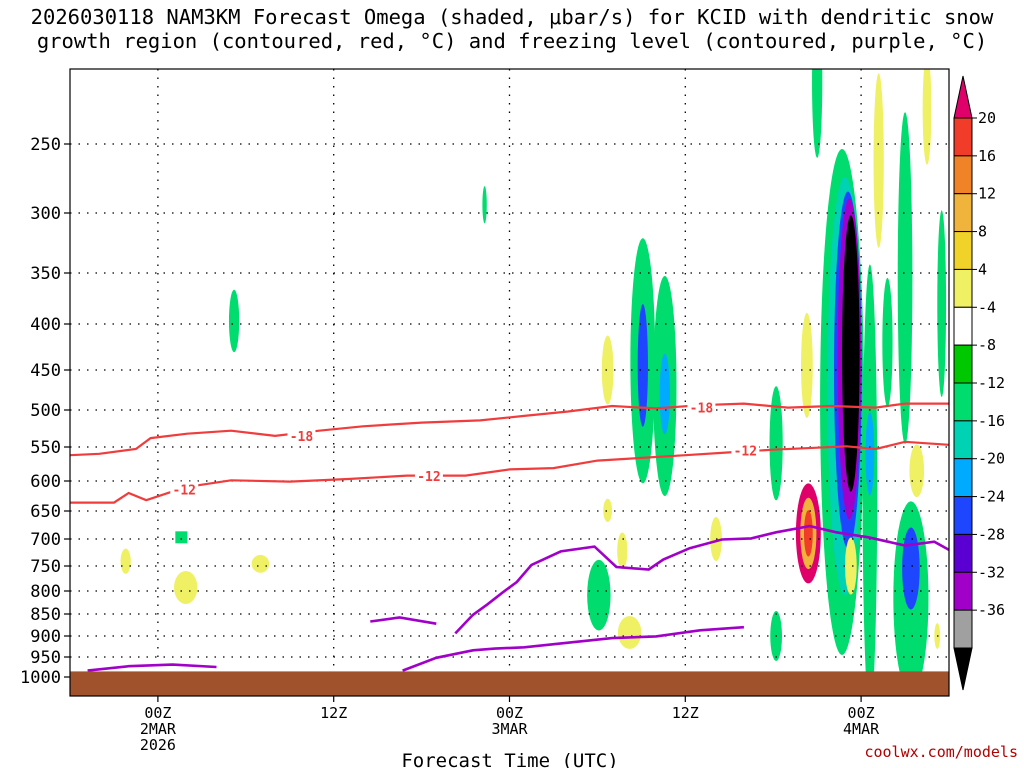 Image resolution: width=1024 pixels, height=768 pixels. What do you see at coordinates (991, 534) in the screenshot?
I see `colorbar-label-11: -28` at bounding box center [991, 534].